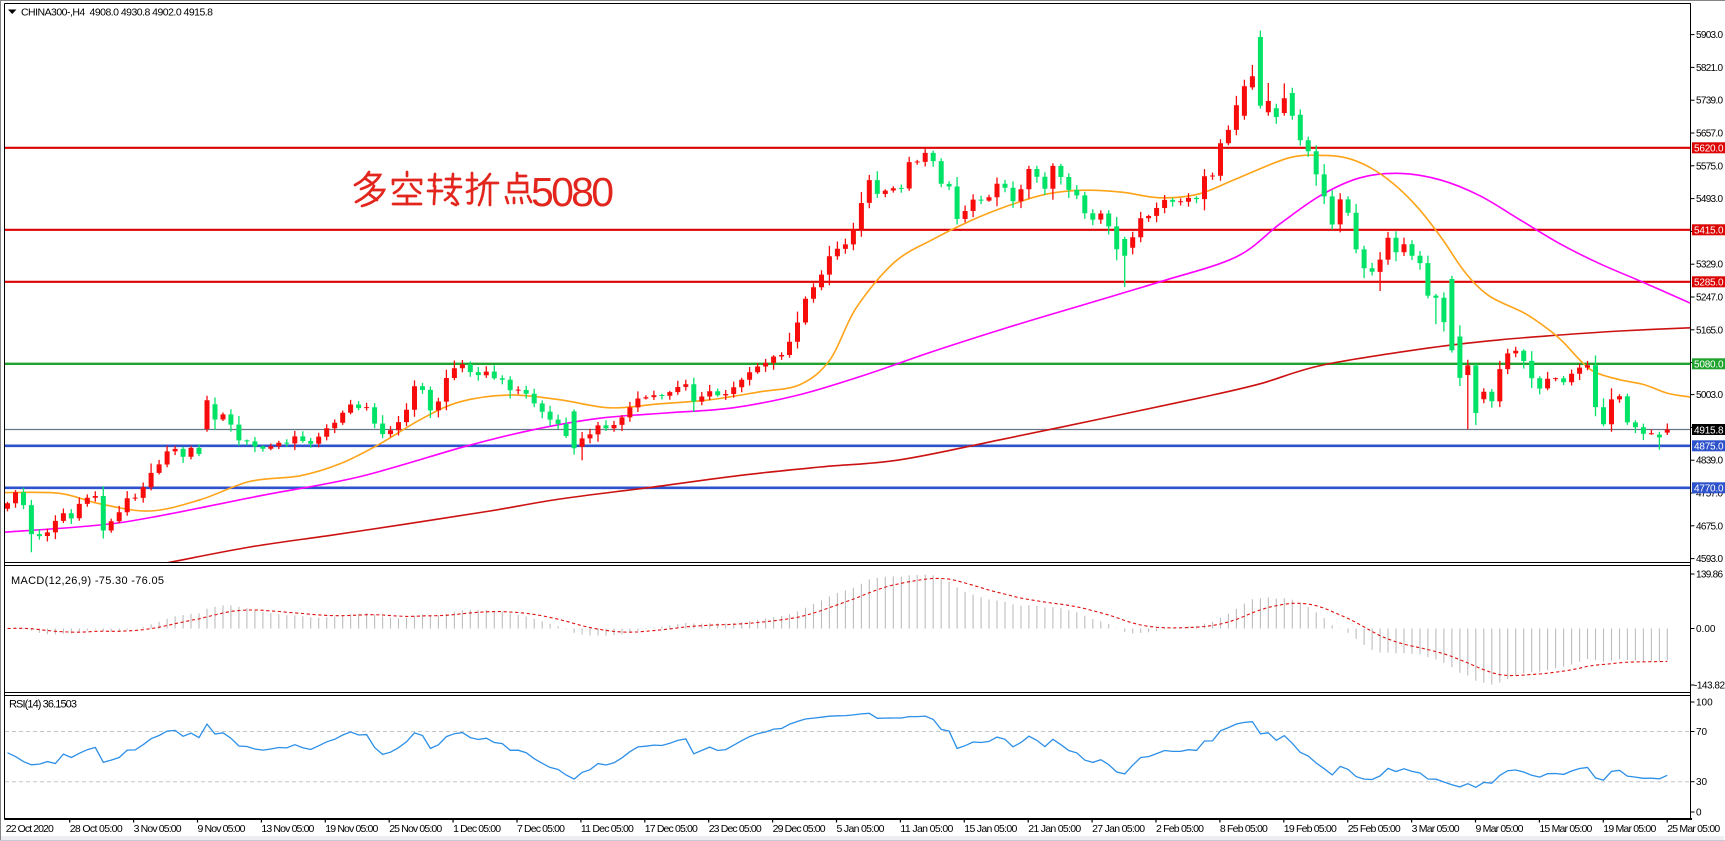  Describe the element at coordinates (1709, 101) in the screenshot. I see `svg-text: 5739.0` at that location.